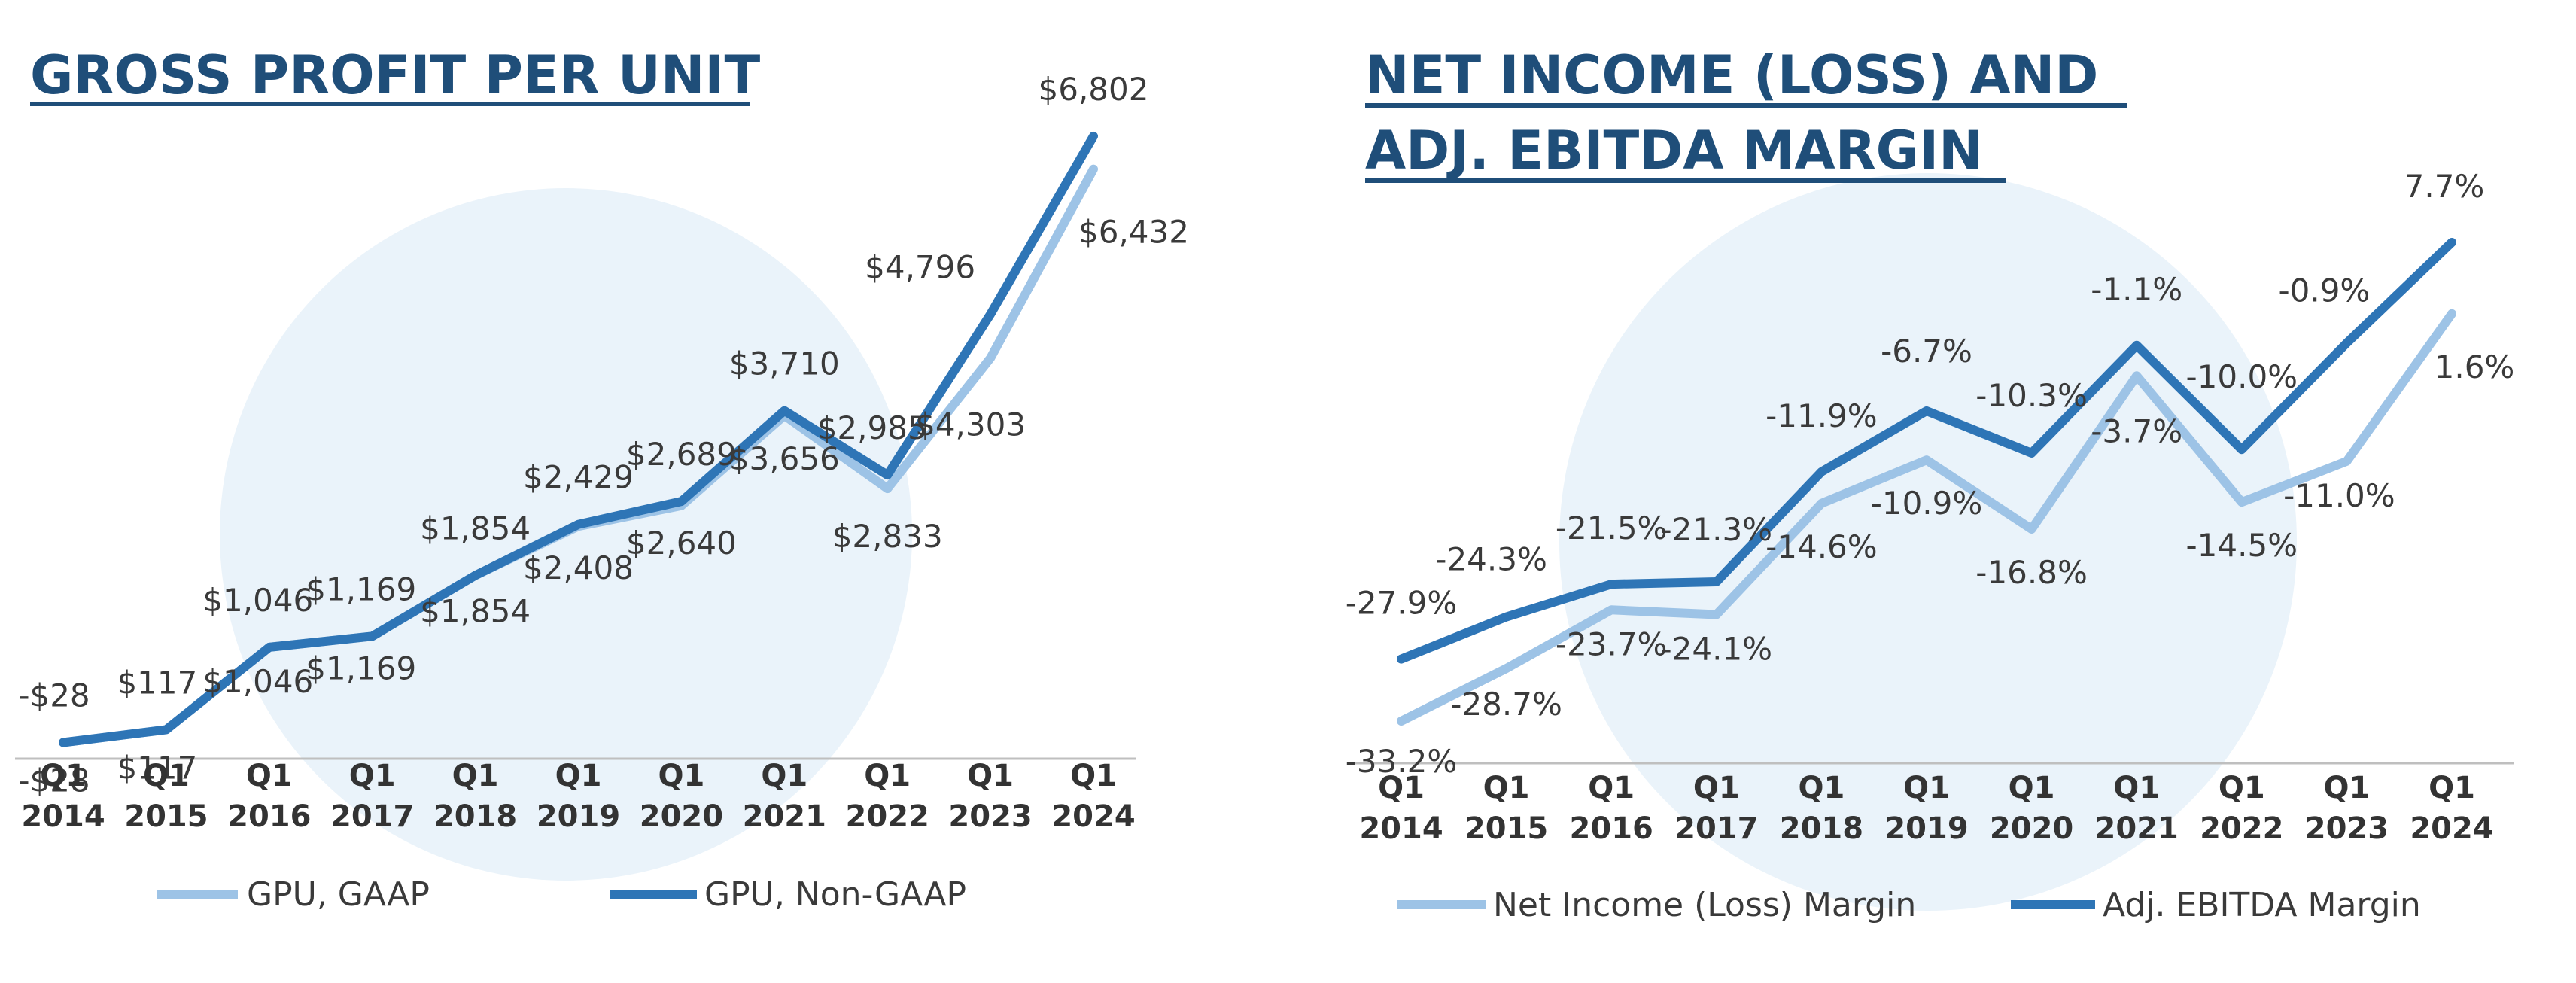 Image resolution: width=2576 pixels, height=983 pixels. Describe the element at coordinates (2031, 396) in the screenshot. I see `data-label-adj-ebitda-margin-6: -10.3%` at that location.